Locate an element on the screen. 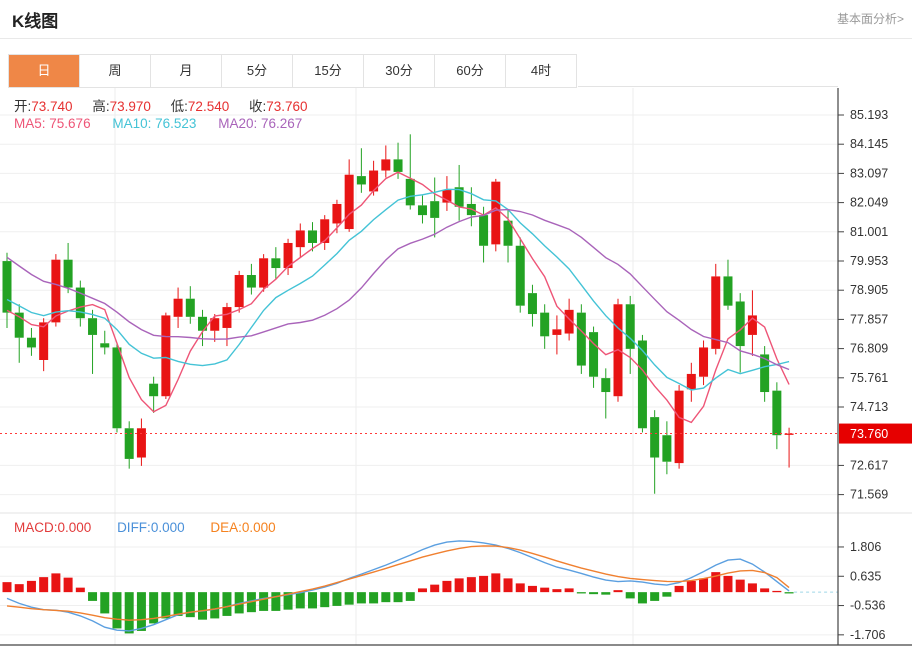 This screenshot has height=648, width=912. open-value: 73.740 is located at coordinates (52, 106).